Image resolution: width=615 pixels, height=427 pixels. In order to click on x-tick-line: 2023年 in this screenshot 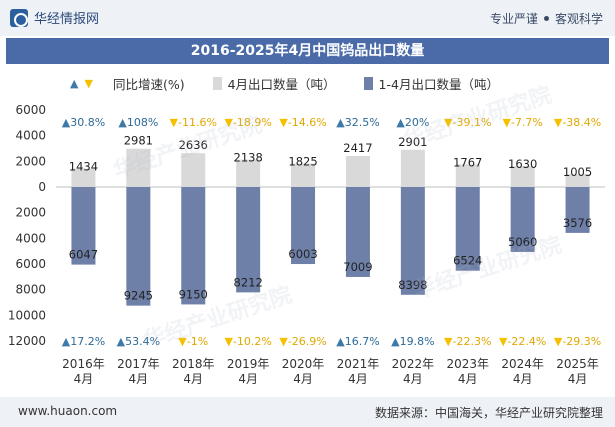, I will do `click(467, 364)`.